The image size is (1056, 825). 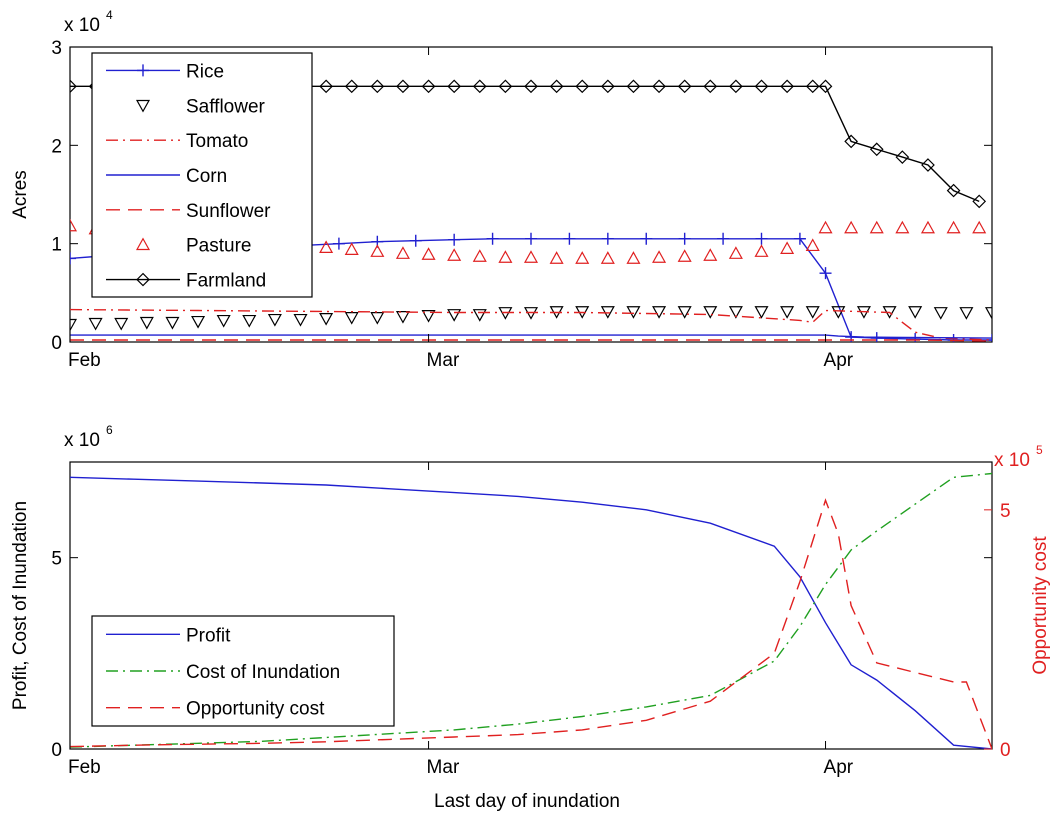 What do you see at coordinates (217, 141) in the screenshot?
I see `legend-label: Tomato` at bounding box center [217, 141].